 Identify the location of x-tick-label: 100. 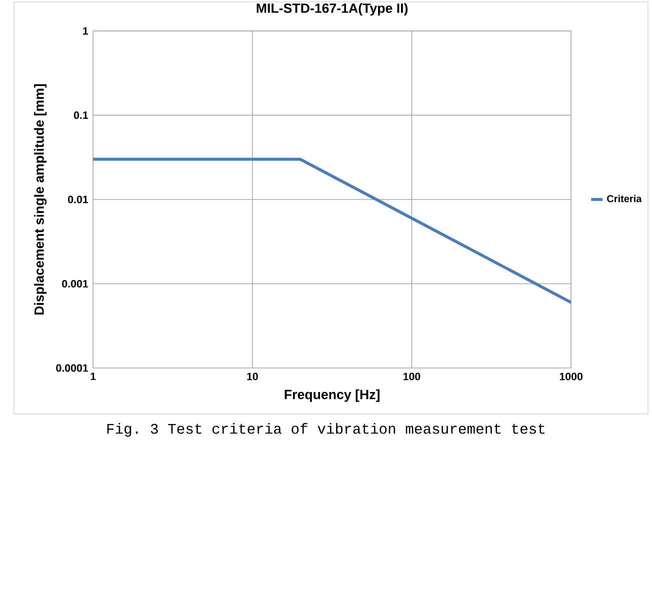
(412, 376).